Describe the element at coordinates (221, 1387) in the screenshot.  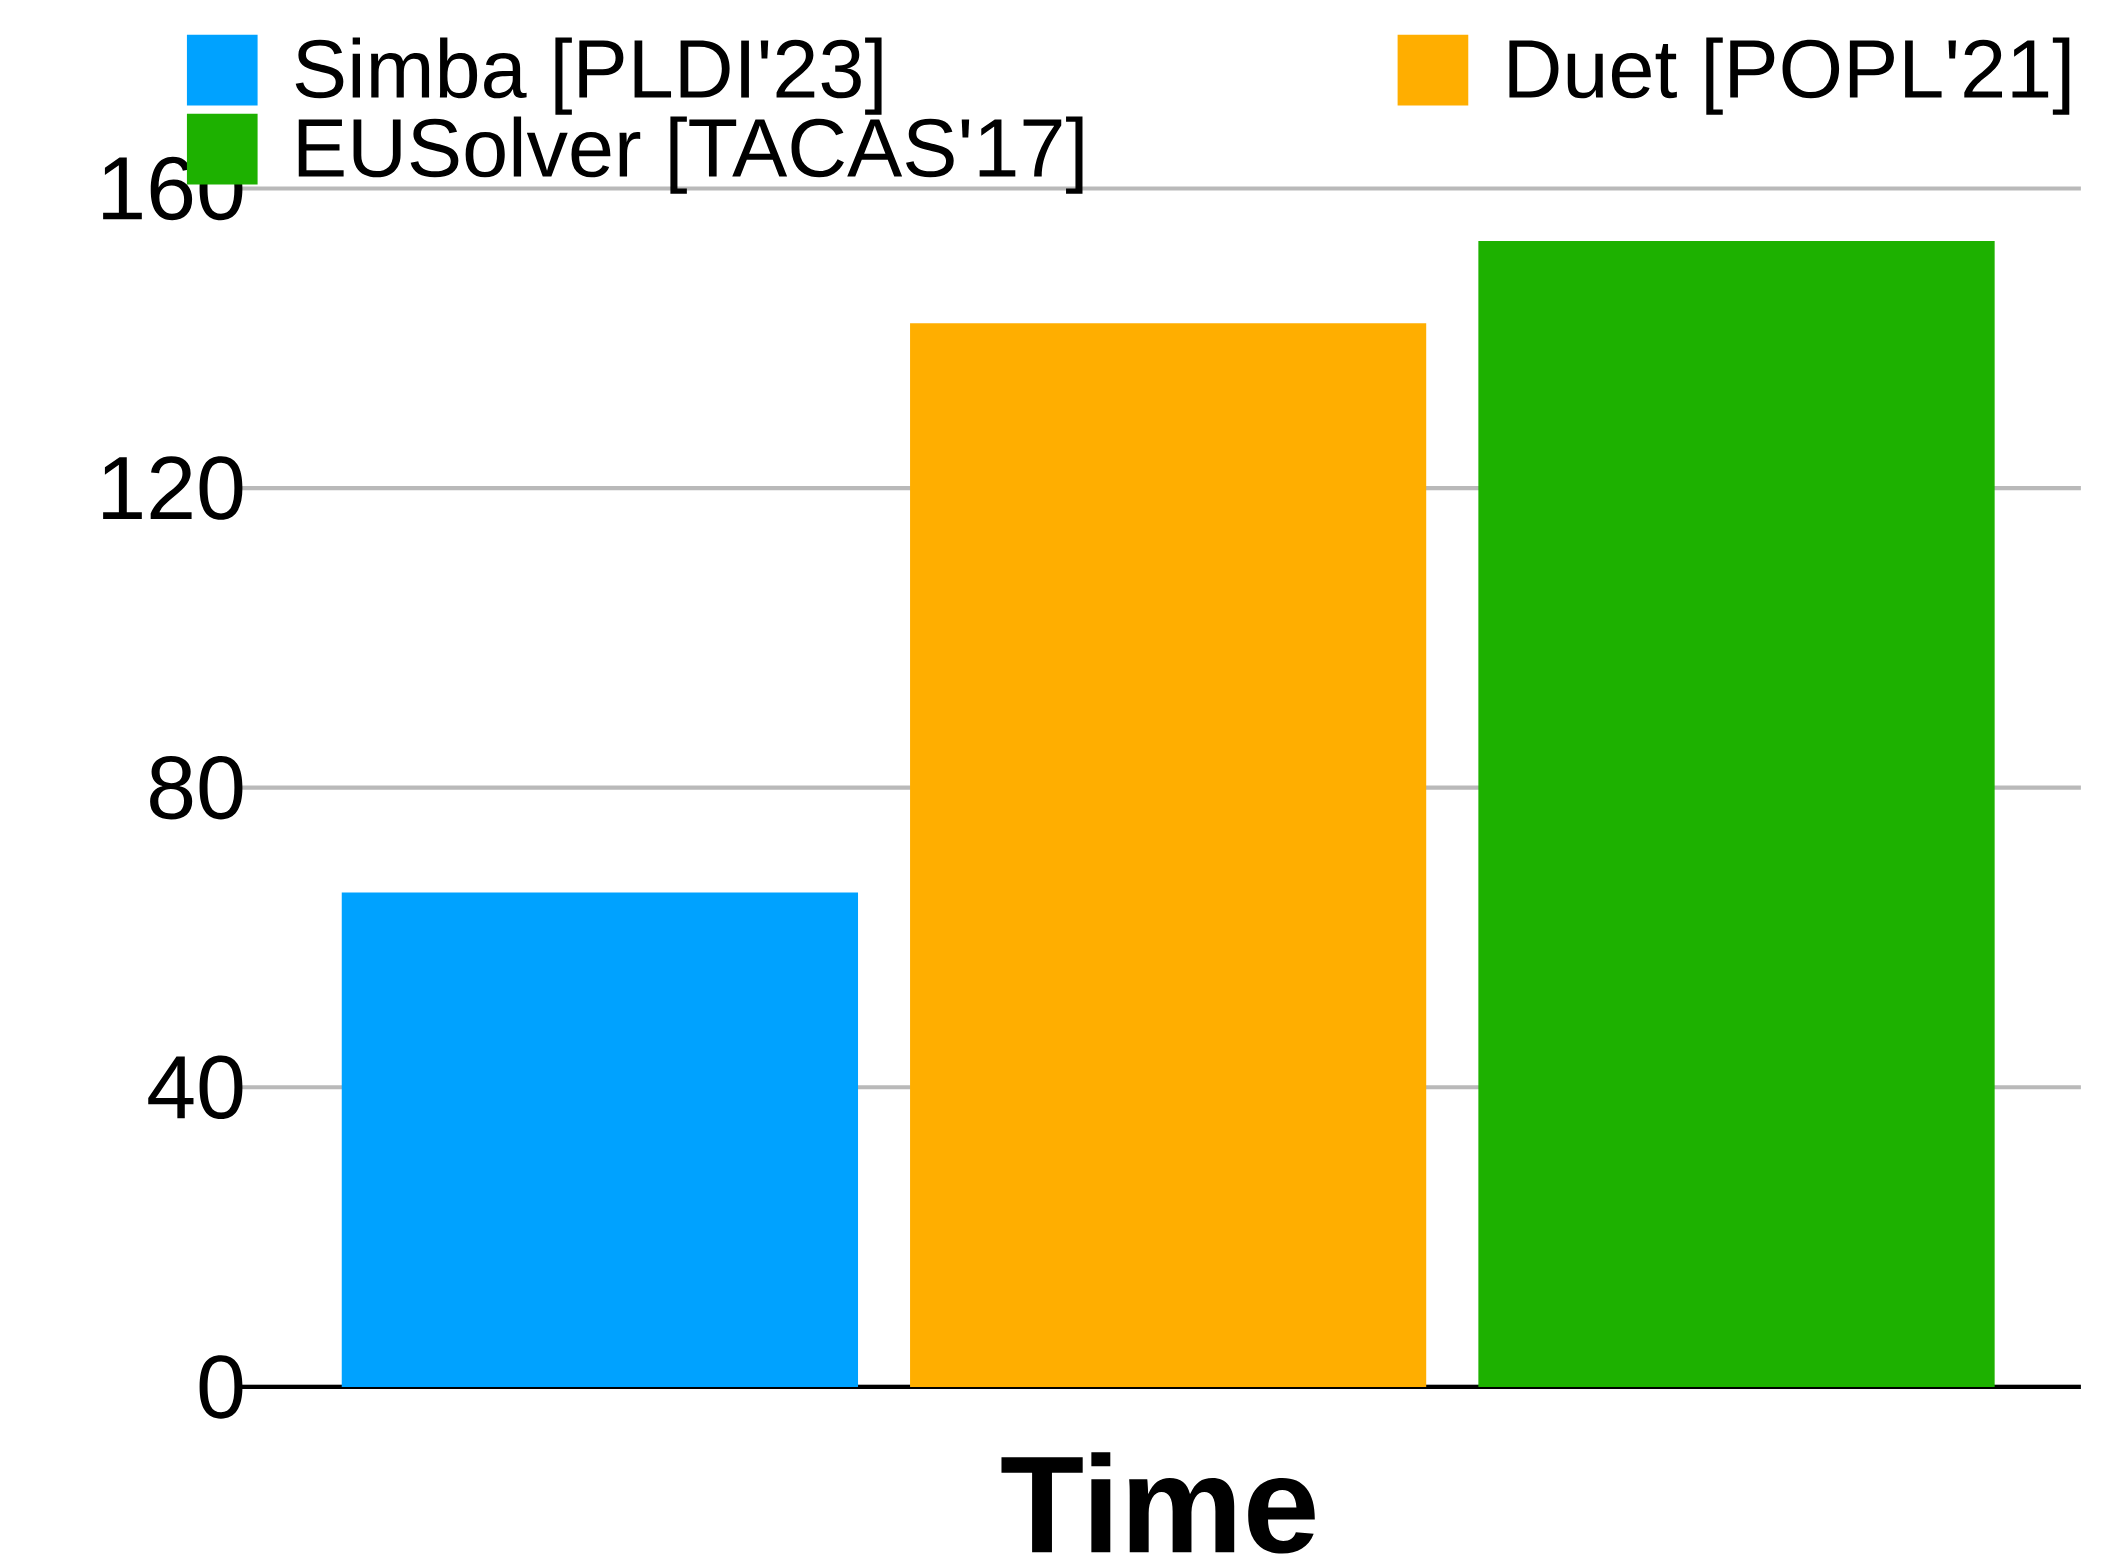
I see `y-tick-label: 0` at that location.